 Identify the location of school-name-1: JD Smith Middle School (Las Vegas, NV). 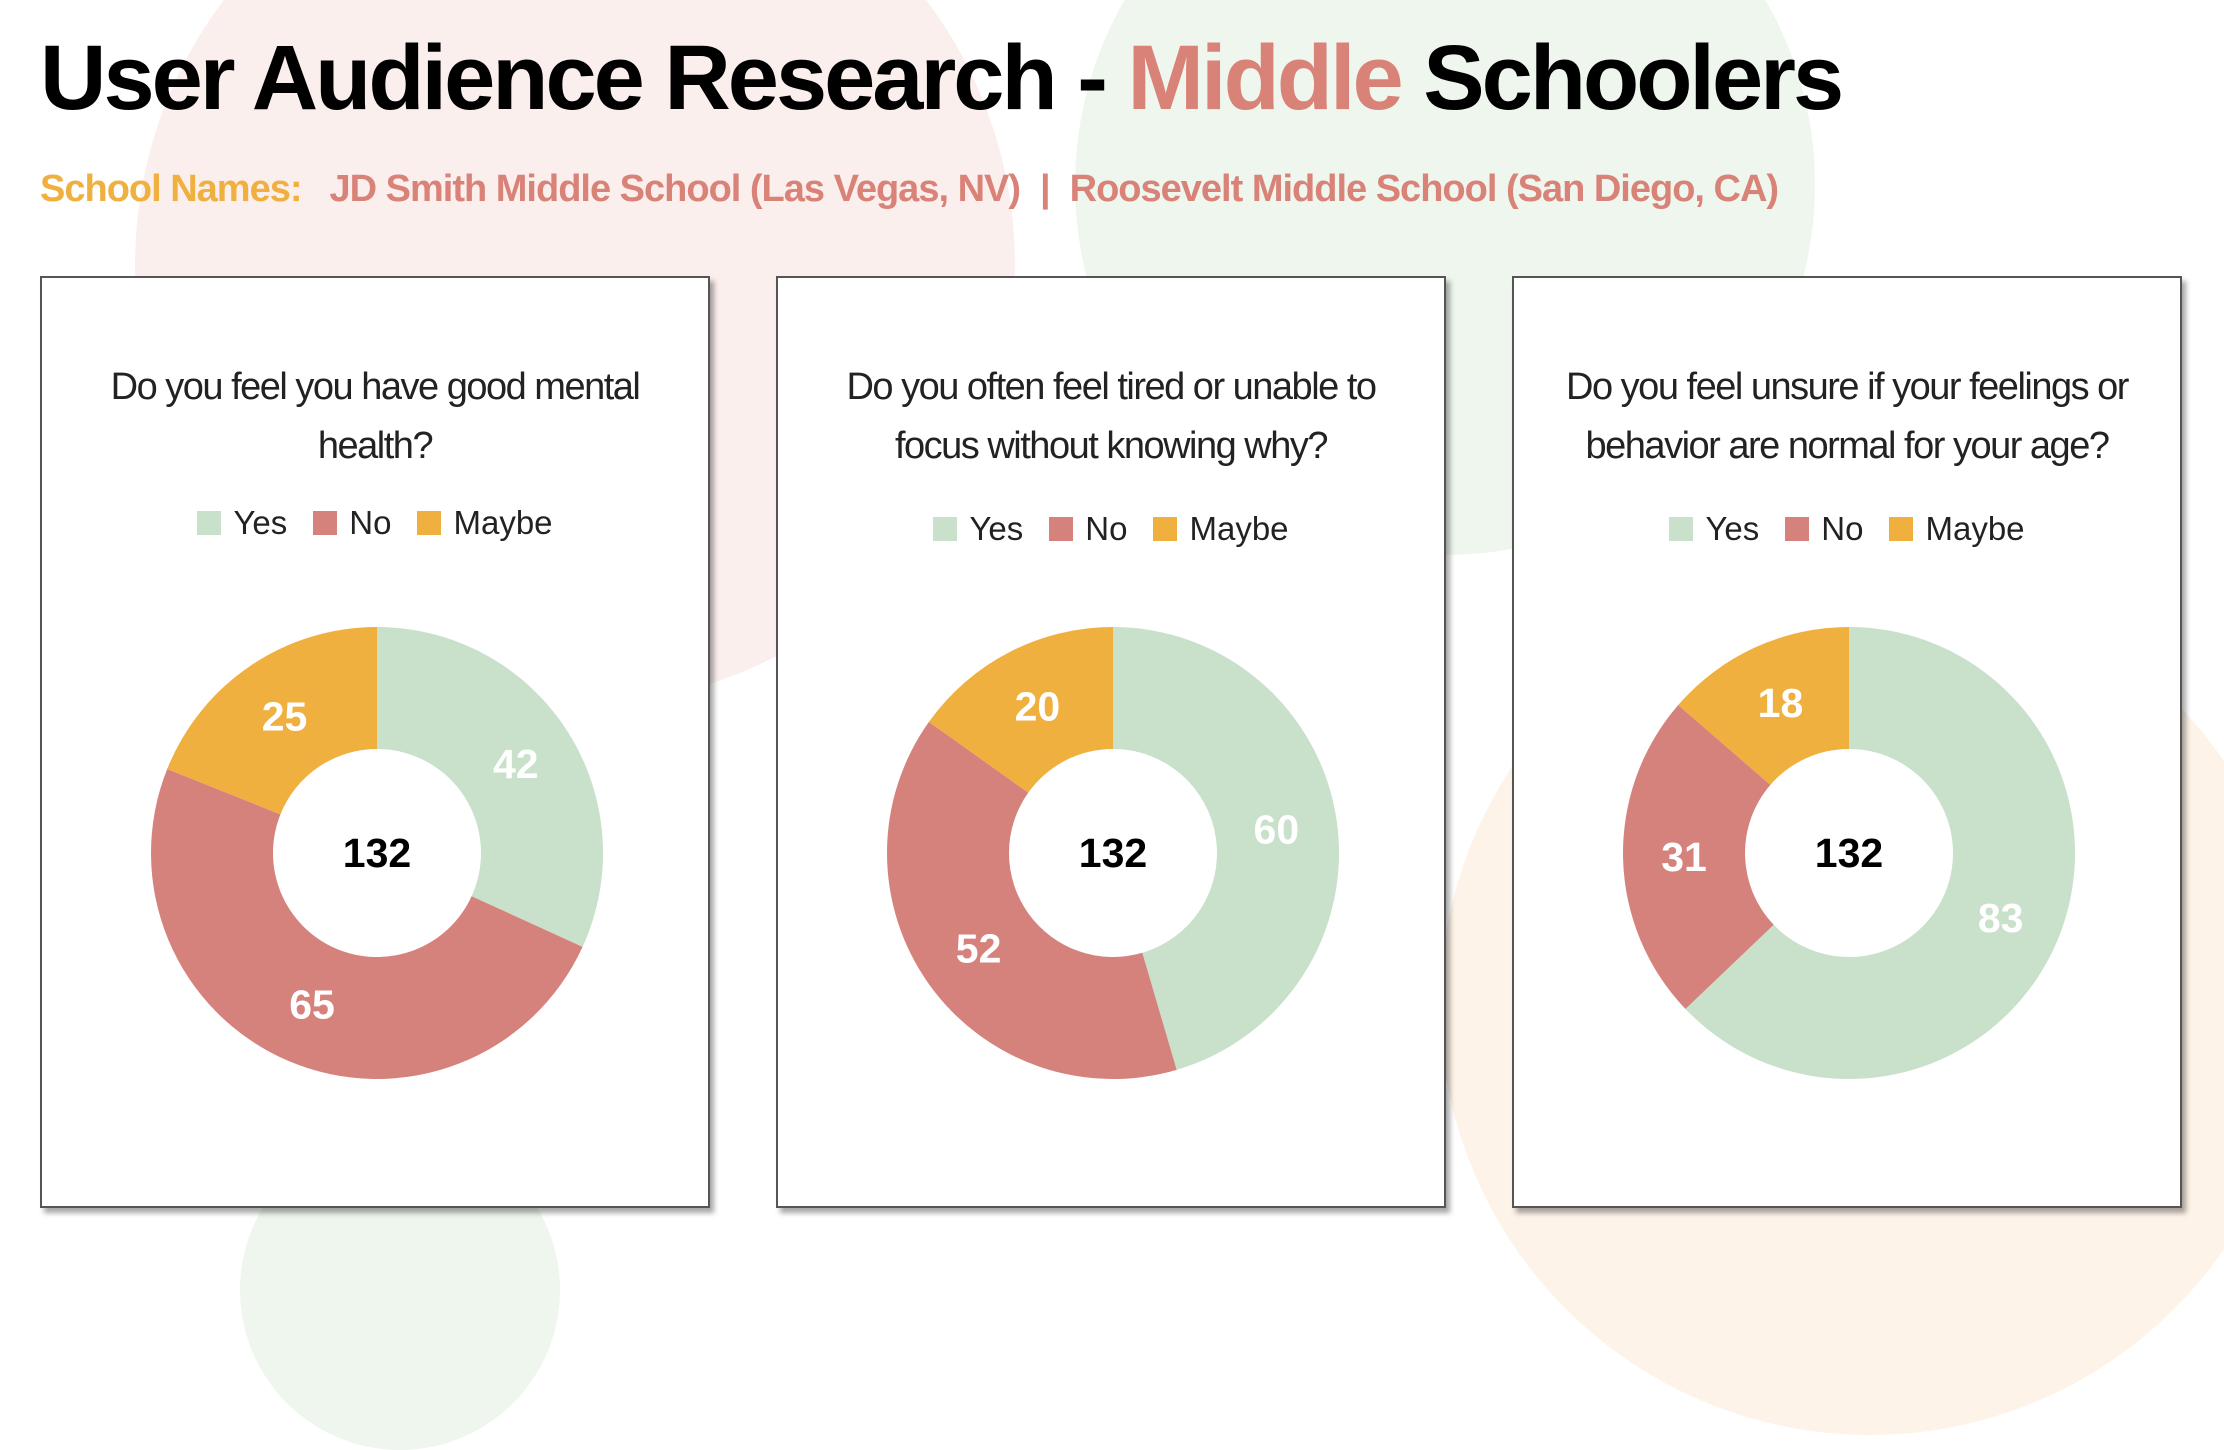
(675, 189).